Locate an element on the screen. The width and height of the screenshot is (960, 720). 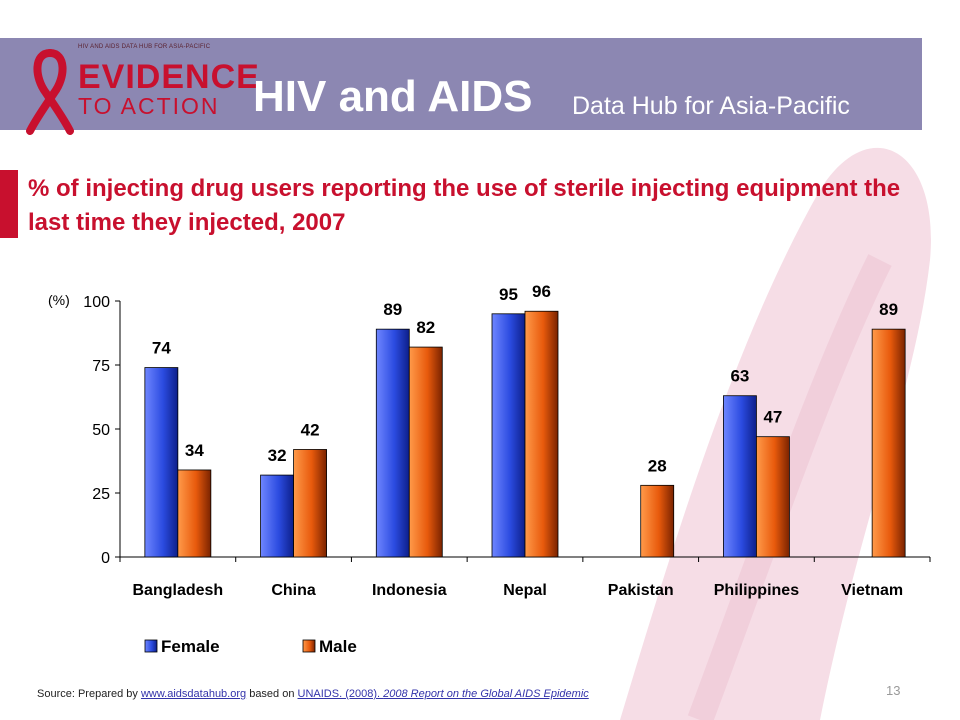
source-link-unaids: UNAIDS. (2008). is located at coordinates (340, 694).